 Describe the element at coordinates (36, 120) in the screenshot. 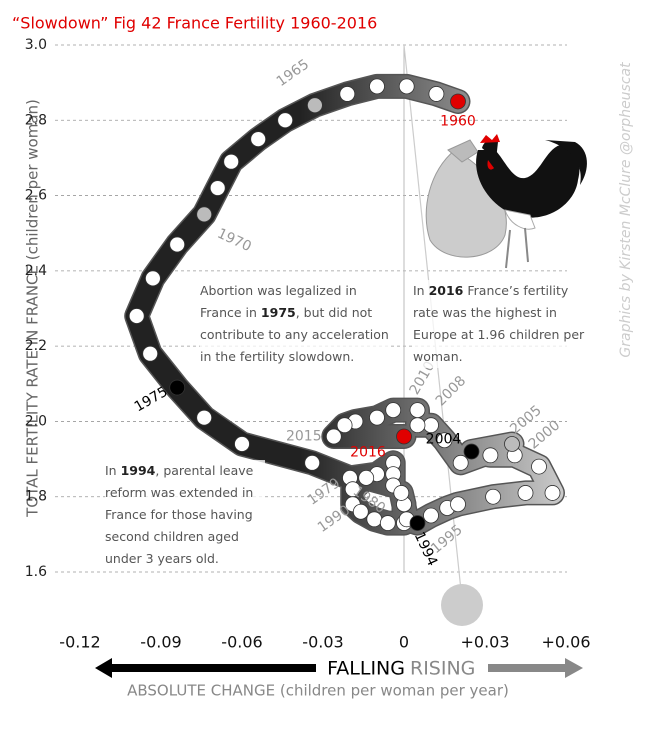

I see `y-tick-label: 2.8` at that location.